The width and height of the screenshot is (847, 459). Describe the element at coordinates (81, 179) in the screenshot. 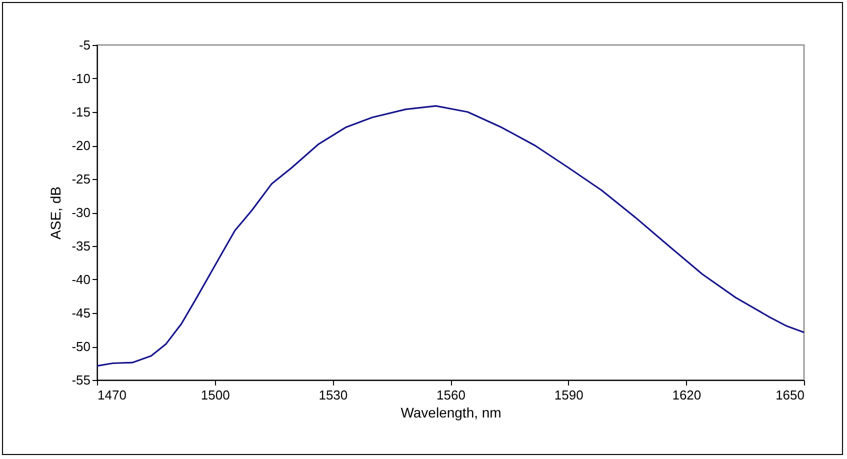

I see `y-tick-label: -25` at that location.